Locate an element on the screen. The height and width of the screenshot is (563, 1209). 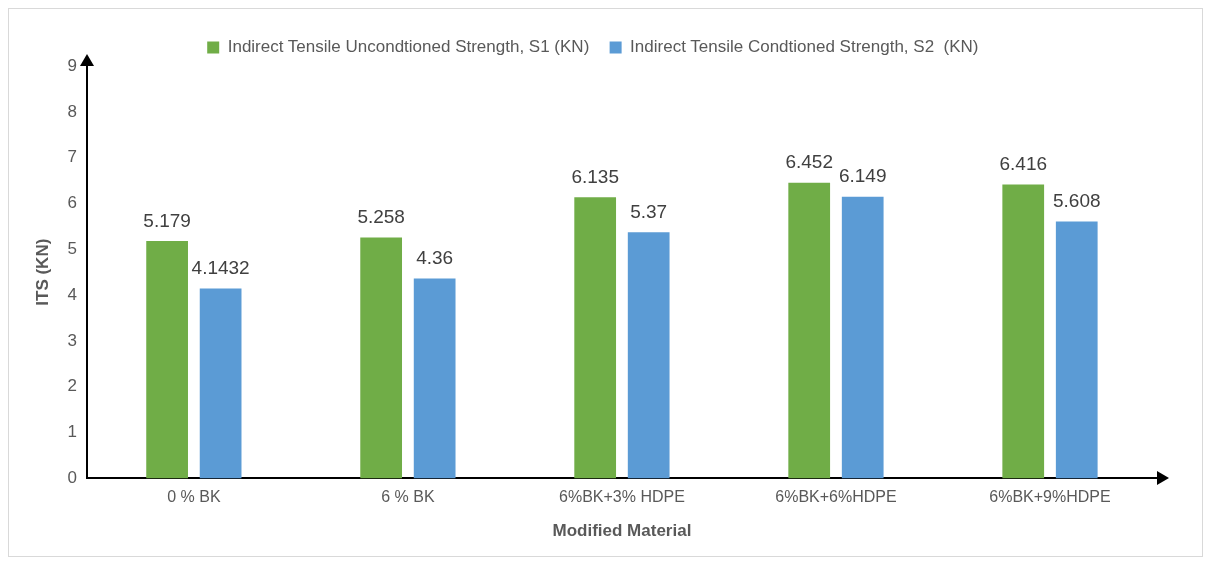
y-tick-label: 6 is located at coordinates (72, 203).